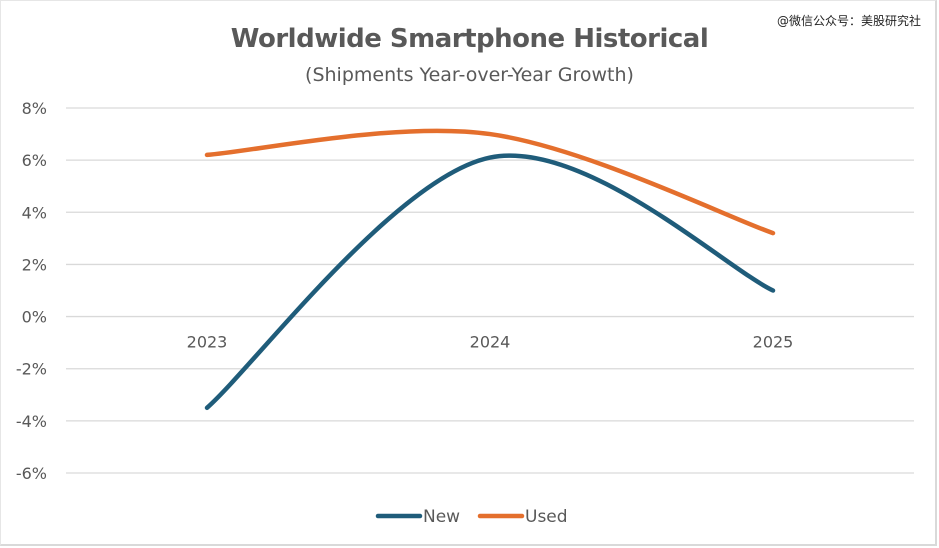  Describe the element at coordinates (848, 21) in the screenshot. I see `watermark: @微信公众号：美股研究社` at that location.